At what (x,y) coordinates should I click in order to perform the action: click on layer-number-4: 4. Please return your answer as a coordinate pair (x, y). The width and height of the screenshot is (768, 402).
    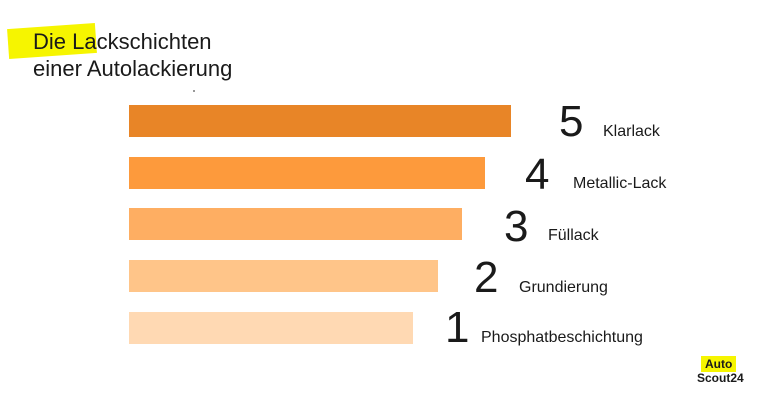
    Looking at the image, I should click on (537, 174).